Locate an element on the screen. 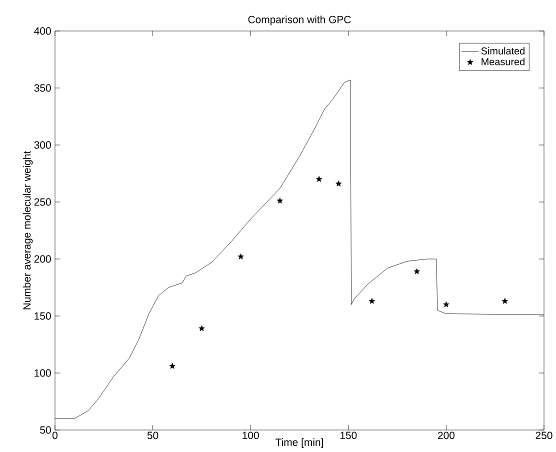 The image size is (556, 452). y-tick-label: 300 is located at coordinates (42, 145).